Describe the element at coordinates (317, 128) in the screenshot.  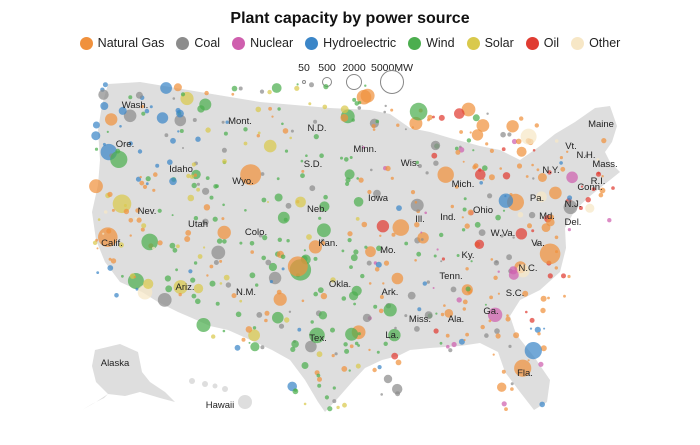
I see `state-label: N.D.` at that location.